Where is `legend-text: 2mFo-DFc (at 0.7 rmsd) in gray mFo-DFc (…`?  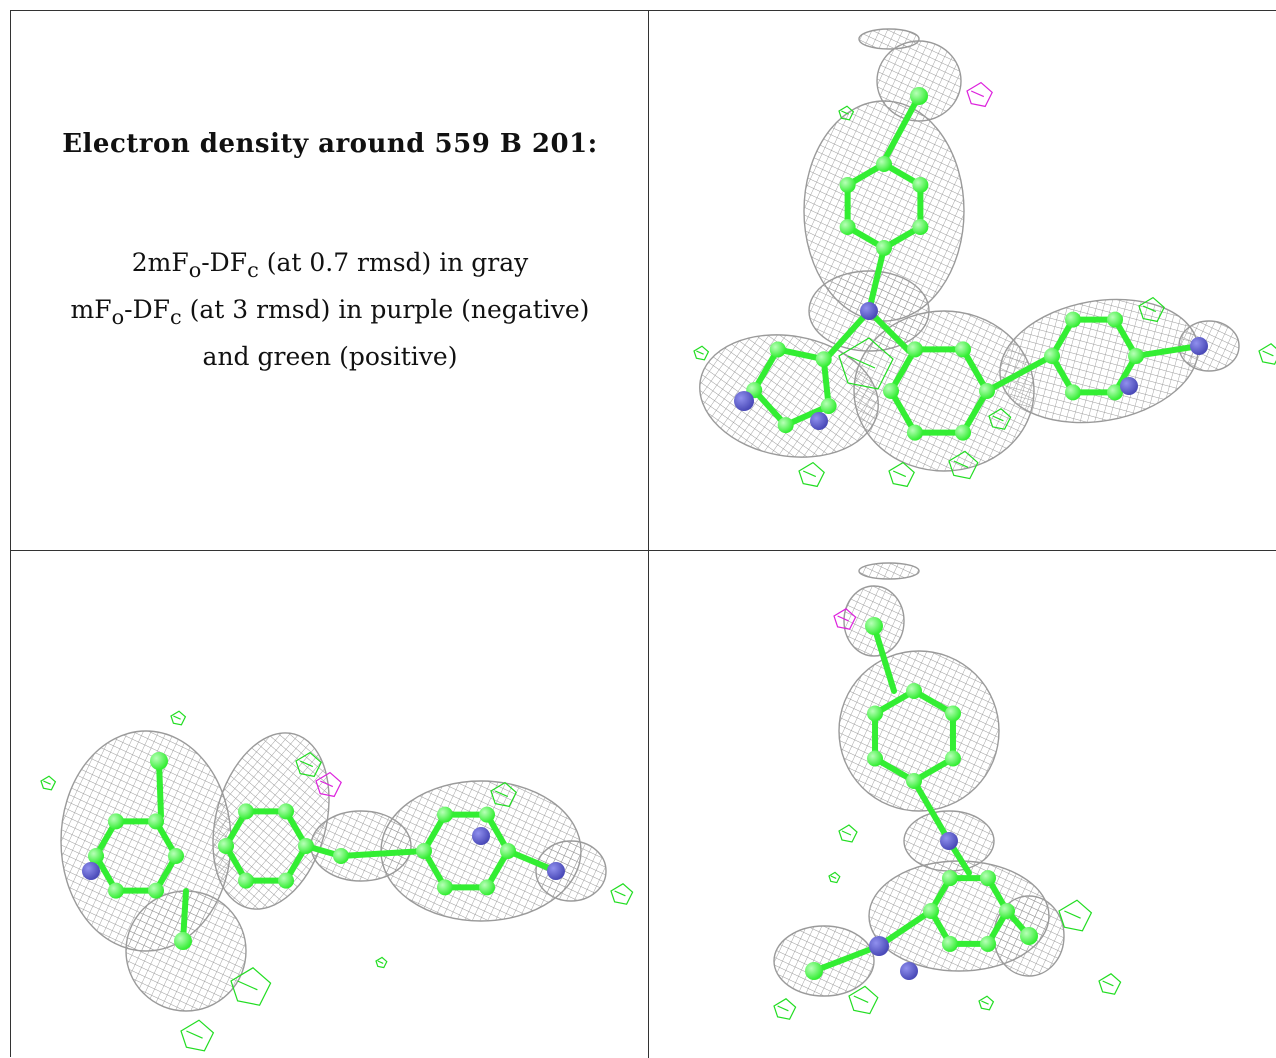
legend-text: 2mFo-DFc (at 0.7 rmsd) in gray mFo-DFc (… is located at coordinates (329, 309).